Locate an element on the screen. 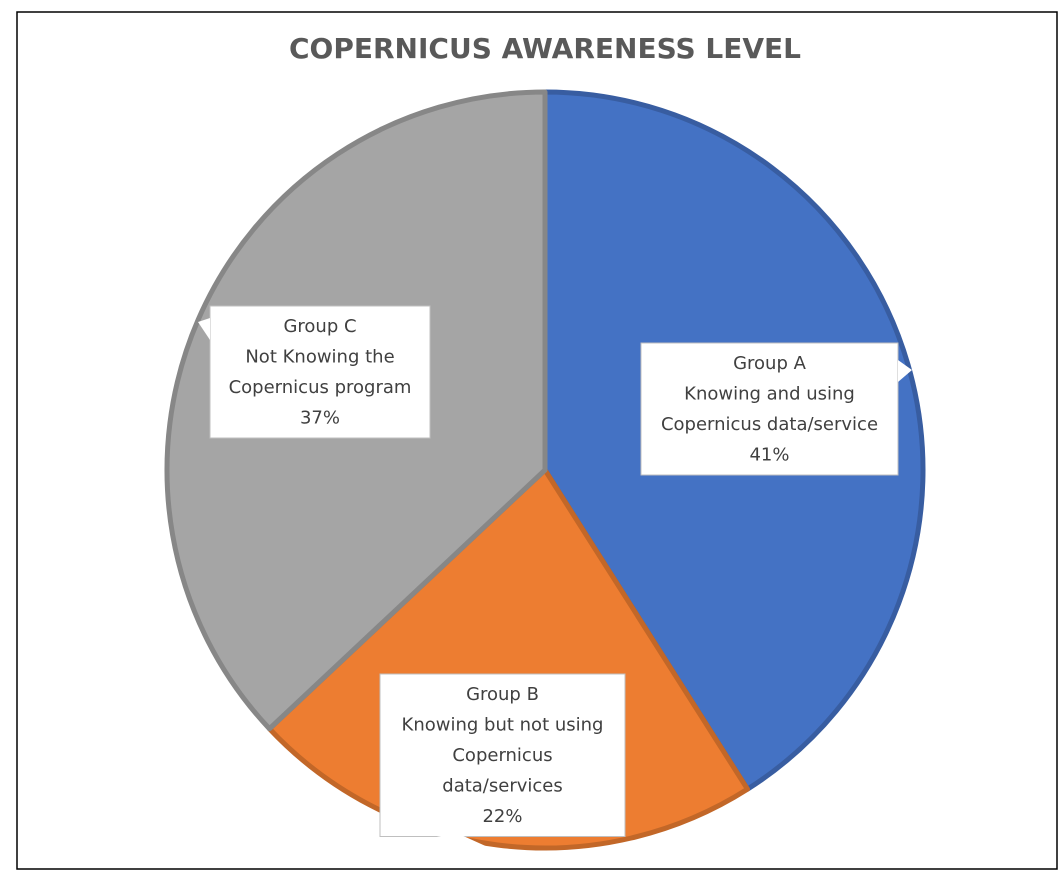 The height and width of the screenshot is (871, 1059). data-label: Group A is located at coordinates (770, 363).